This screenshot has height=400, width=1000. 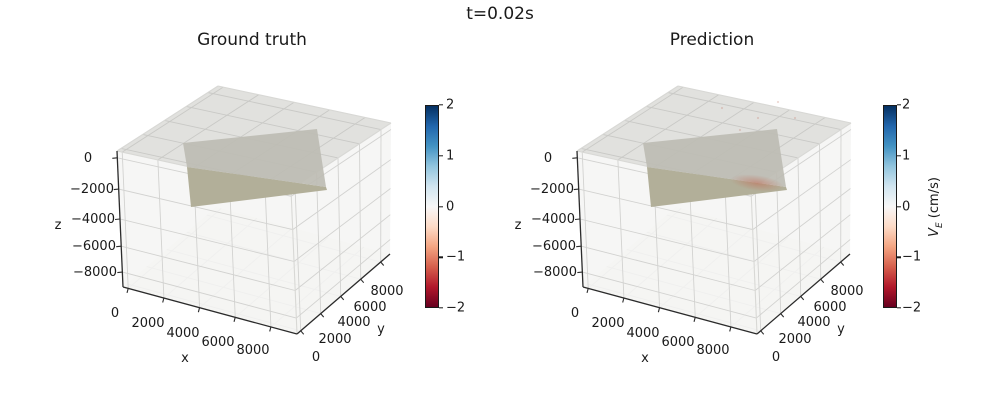 What do you see at coordinates (334, 339) in the screenshot?
I see `y-tick-label: 2000` at bounding box center [334, 339].